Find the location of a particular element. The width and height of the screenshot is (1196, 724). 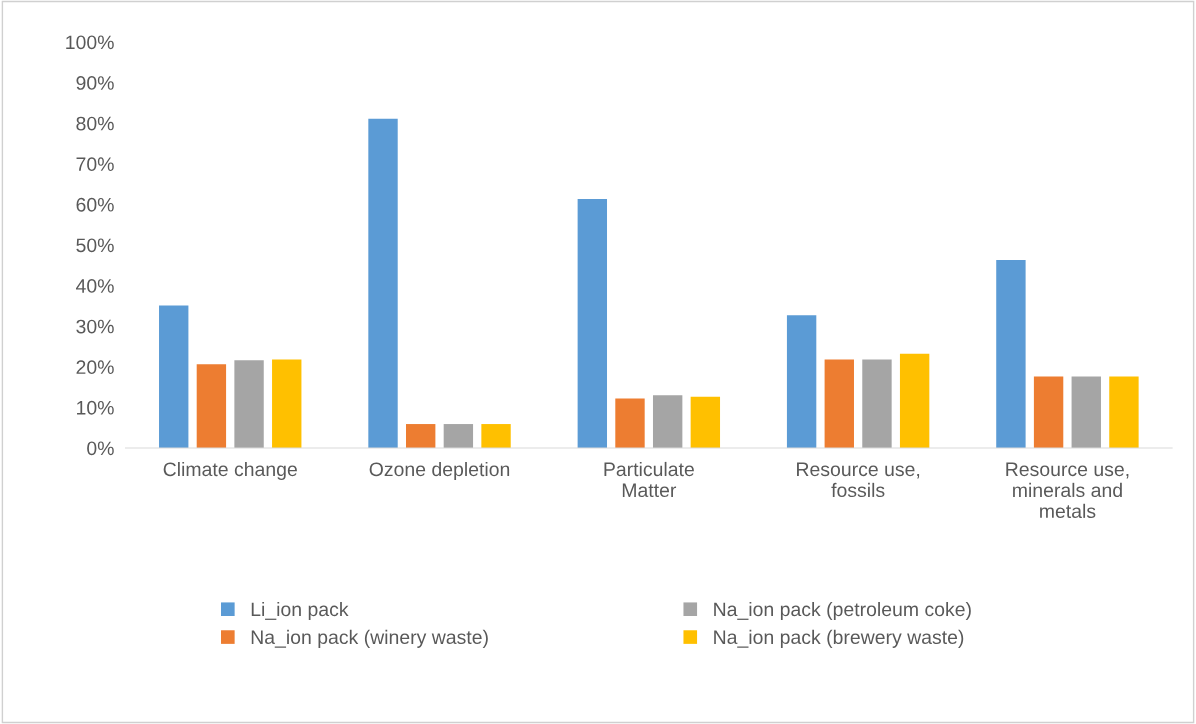

x-tick-label: Climate change is located at coordinates (230, 471).